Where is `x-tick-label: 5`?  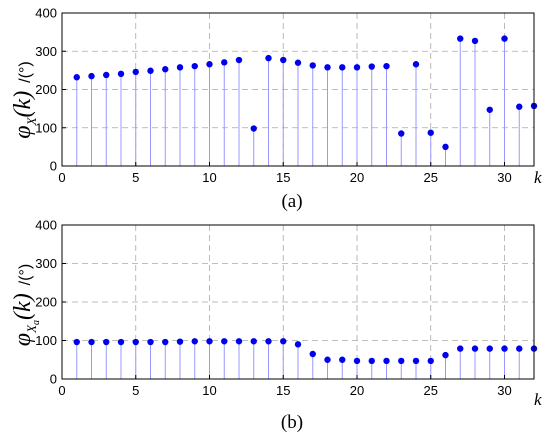
x-tick-label: 5 is located at coordinates (135, 390).